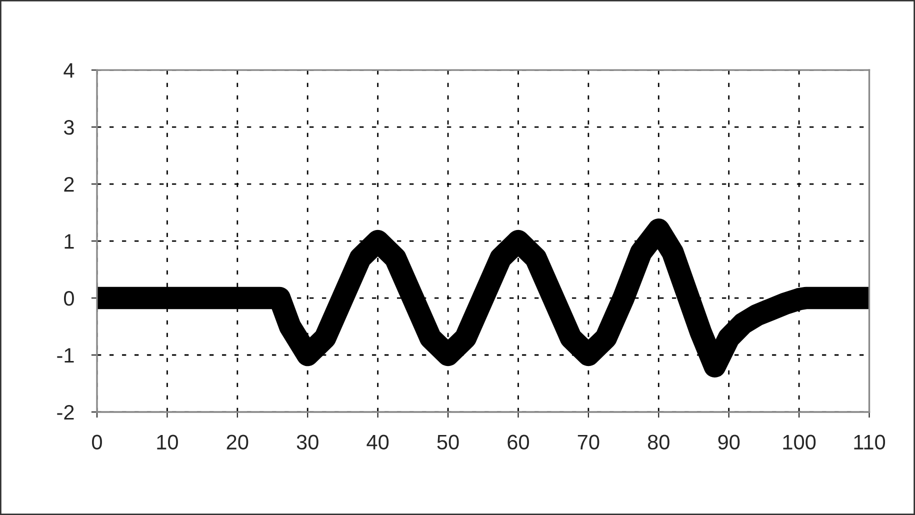  What do you see at coordinates (69, 241) in the screenshot?
I see `y-tick-label: 1` at bounding box center [69, 241].